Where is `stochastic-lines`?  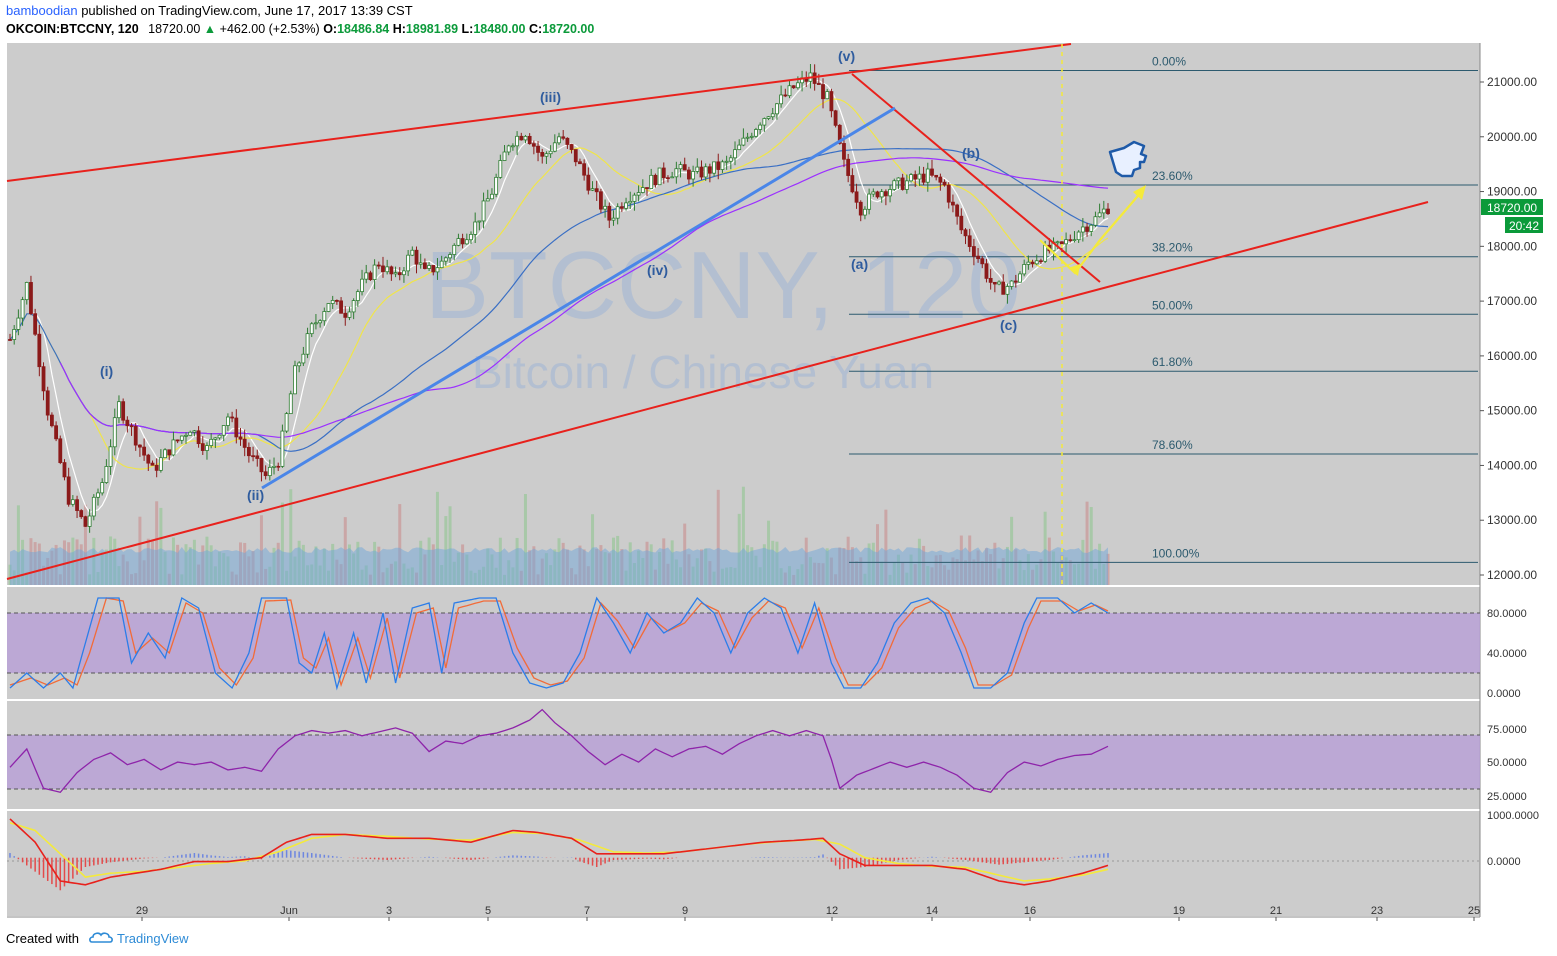 stochastic-lines is located at coordinates (559, 643).